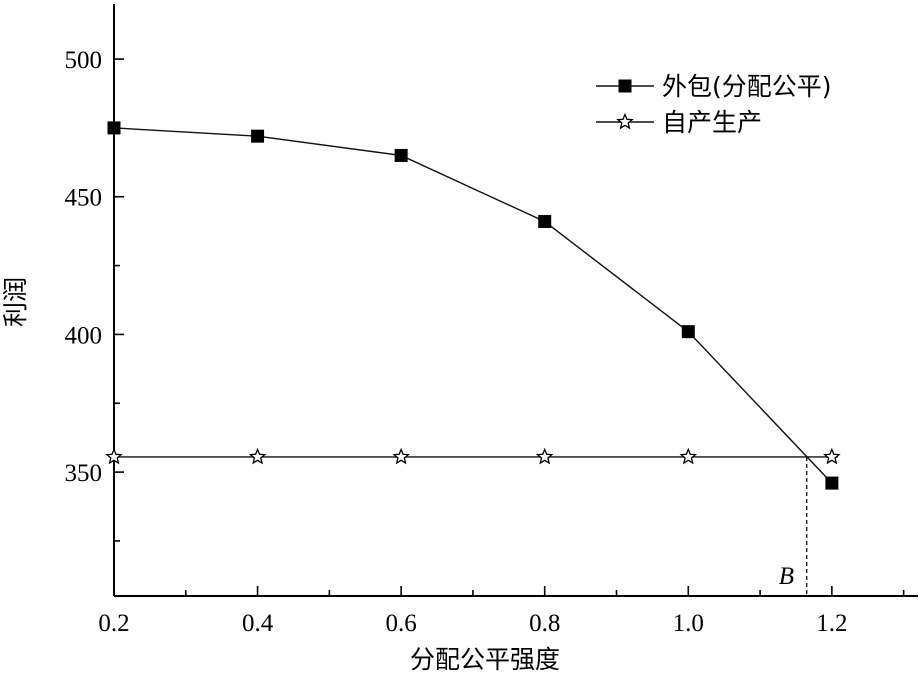 The width and height of the screenshot is (921, 674). Describe the element at coordinates (793, 526) in the screenshot. I see `annotations: B` at that location.